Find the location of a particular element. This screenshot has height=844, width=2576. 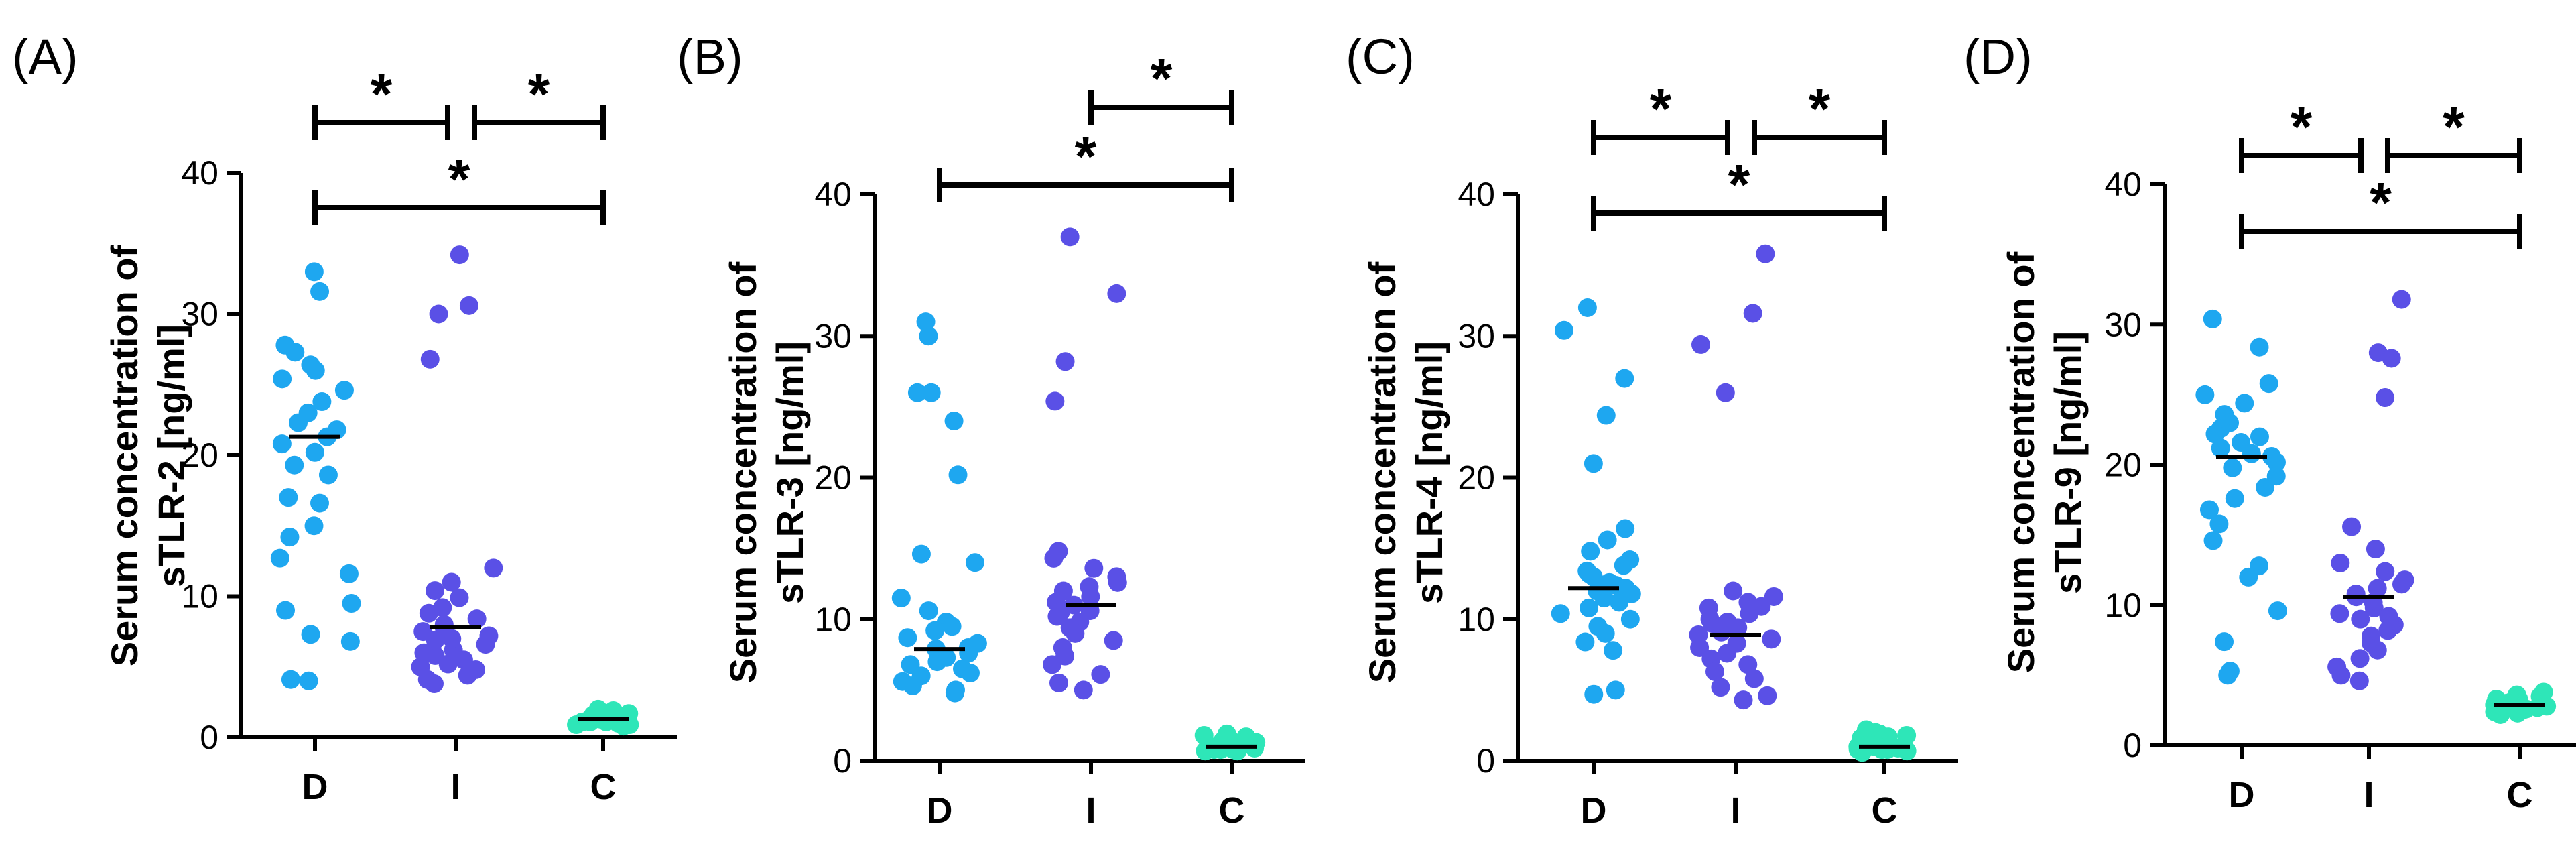

panel-label: (C) is located at coordinates (1380, 56).